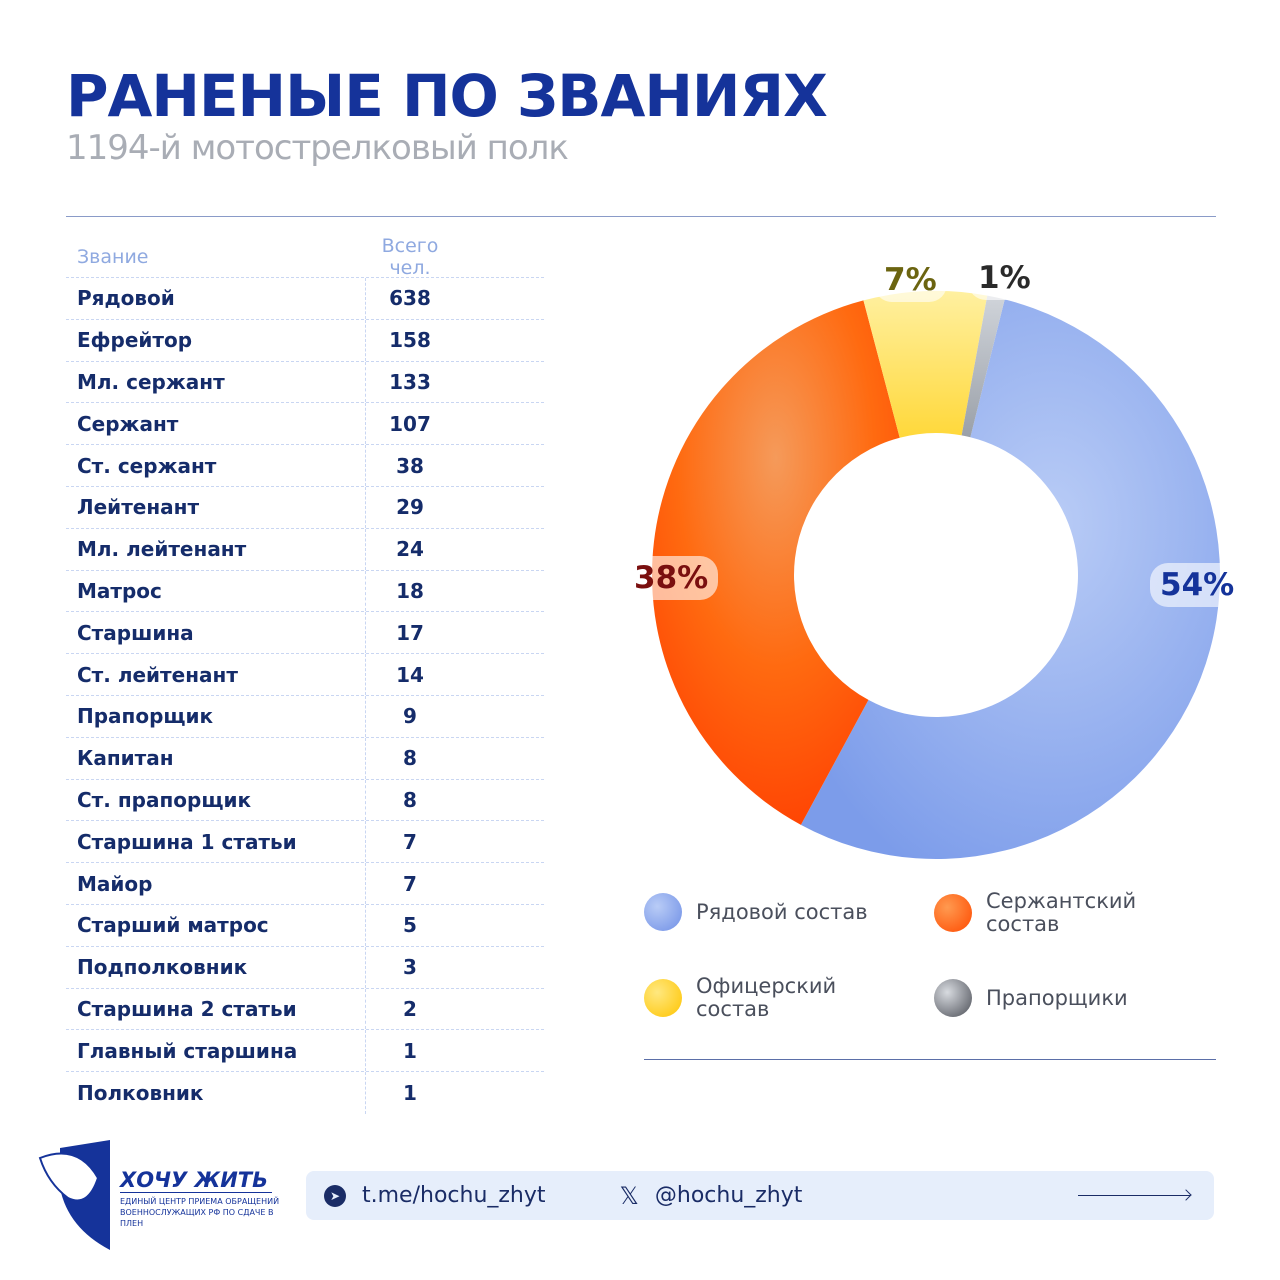 Image resolution: width=1280 pixels, height=1280 pixels. I want to click on rank-count: 24, so click(410, 549).